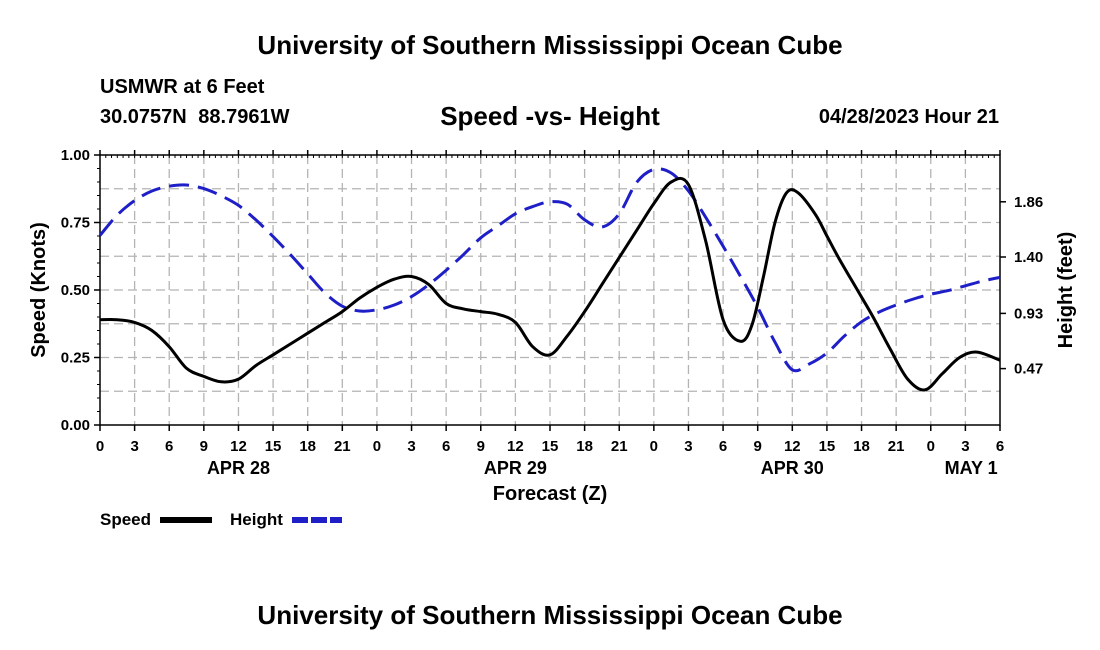 This screenshot has height=650, width=1100. What do you see at coordinates (238, 468) in the screenshot?
I see `date-label: APR 28` at bounding box center [238, 468].